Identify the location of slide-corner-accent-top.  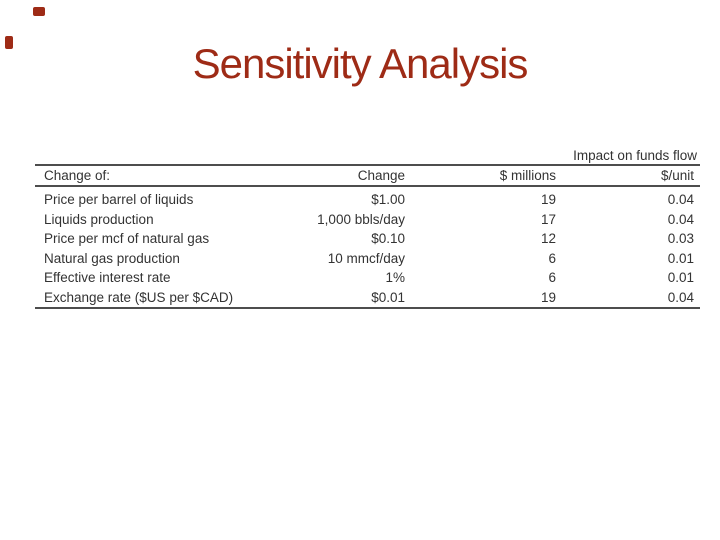
(39, 11).